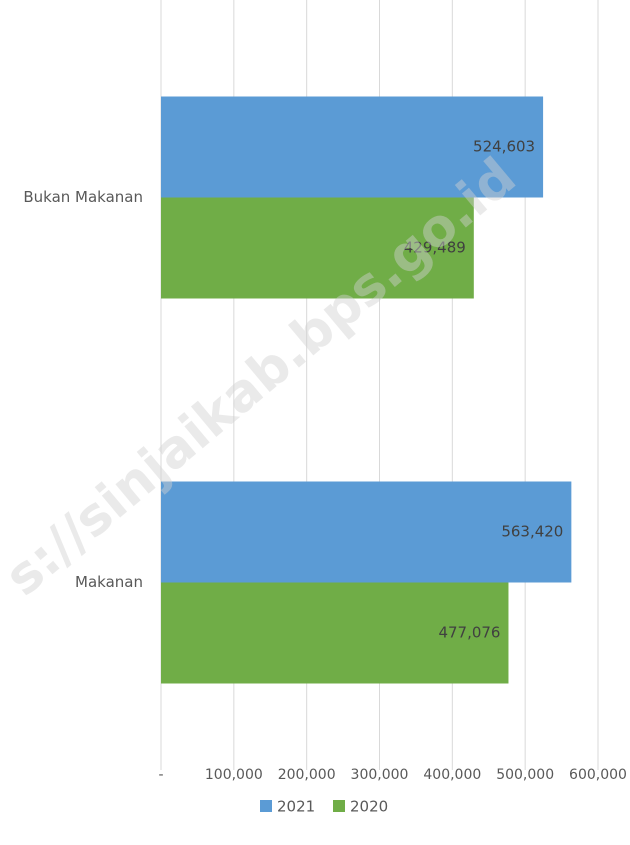 The width and height of the screenshot is (630, 845). Describe the element at coordinates (307, 775) in the screenshot. I see `x-tick-label: 200,000` at that location.